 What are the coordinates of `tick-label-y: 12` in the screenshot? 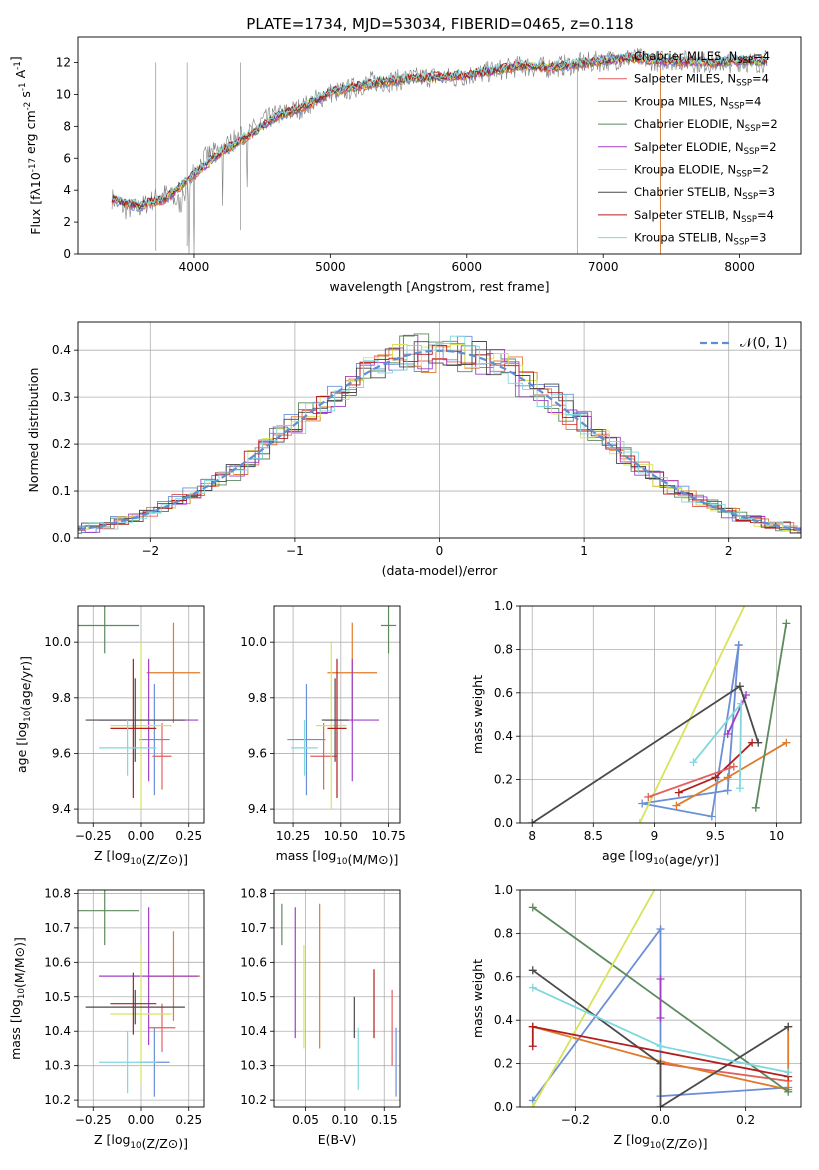 It's located at (63, 63).